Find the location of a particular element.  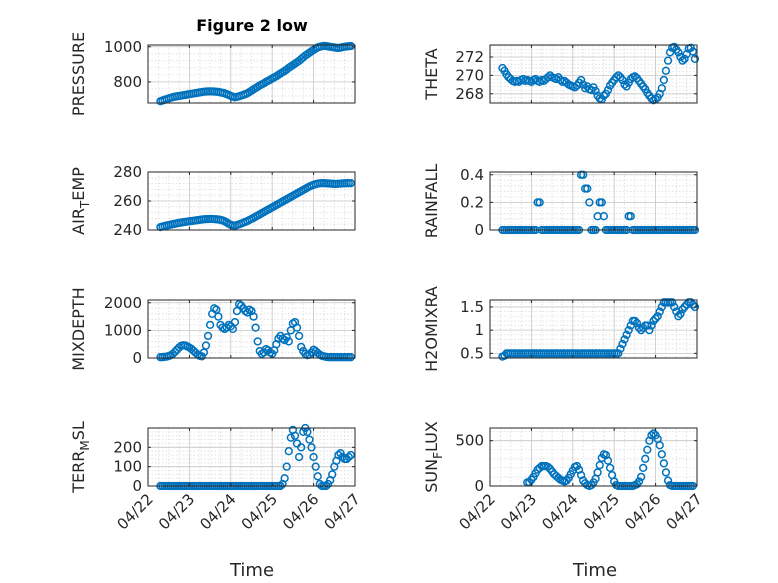

y-tick-label: 268 is located at coordinates (469, 94).